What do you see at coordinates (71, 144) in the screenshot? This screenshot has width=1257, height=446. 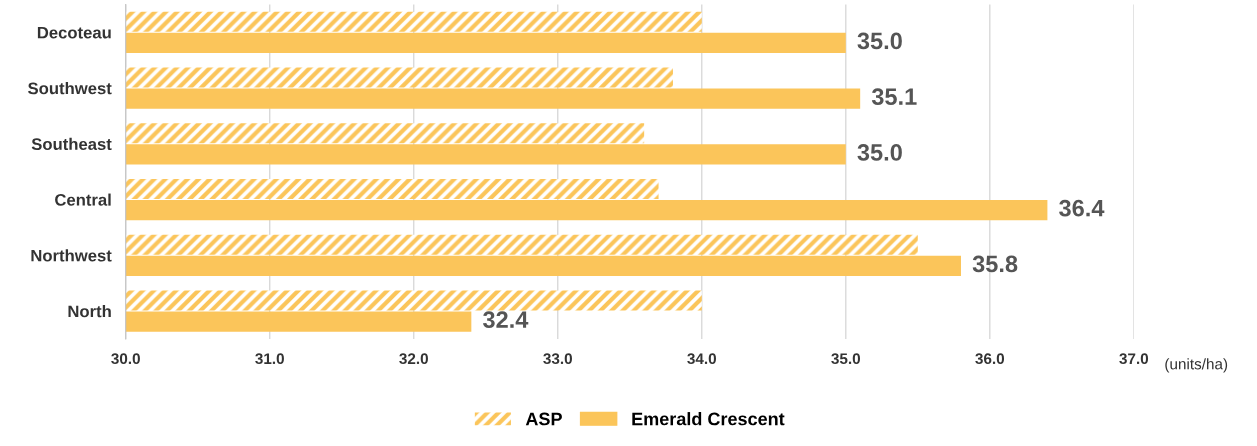 I see `y-tick-label: Southeast` at bounding box center [71, 144].